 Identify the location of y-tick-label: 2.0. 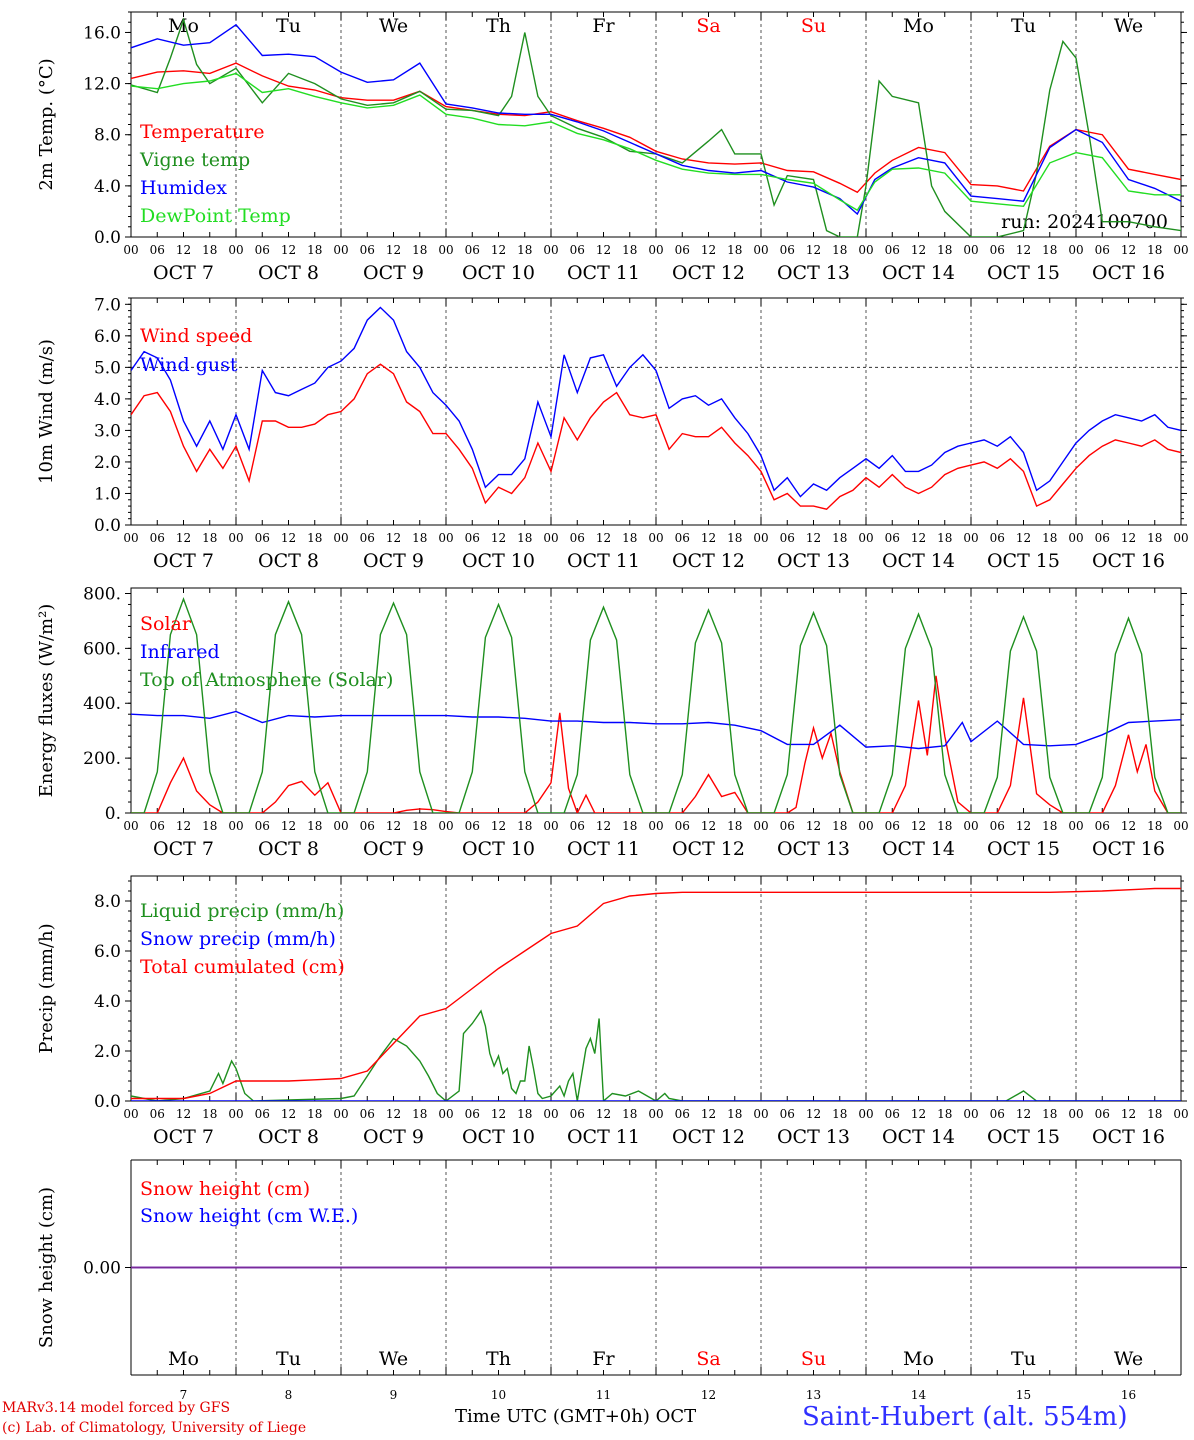
(107, 1052).